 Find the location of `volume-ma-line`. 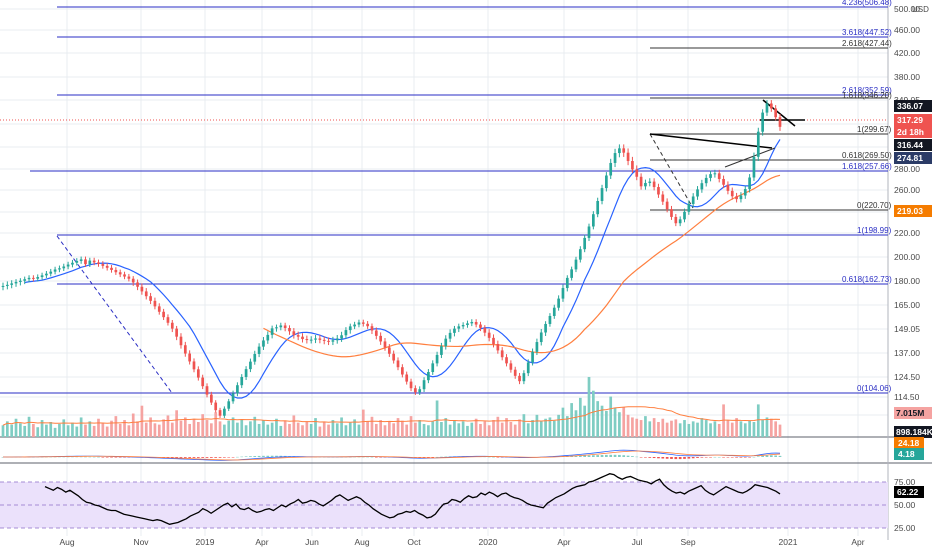

volume-ma-line is located at coordinates (391, 416).